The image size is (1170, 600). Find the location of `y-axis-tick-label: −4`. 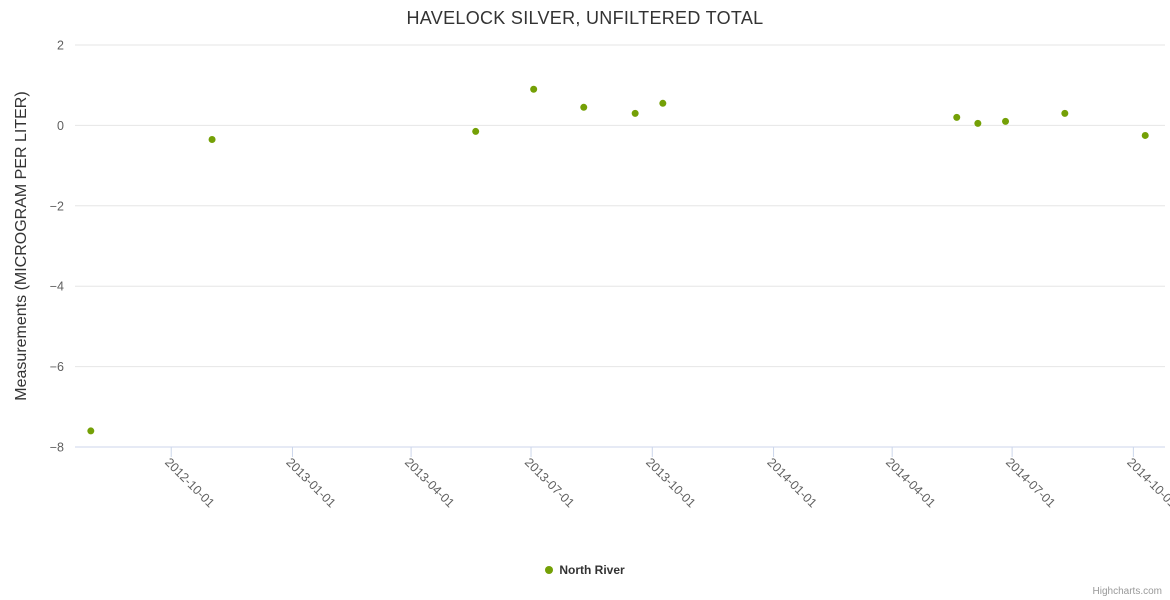

y-axis-tick-label: −4 is located at coordinates (57, 287).